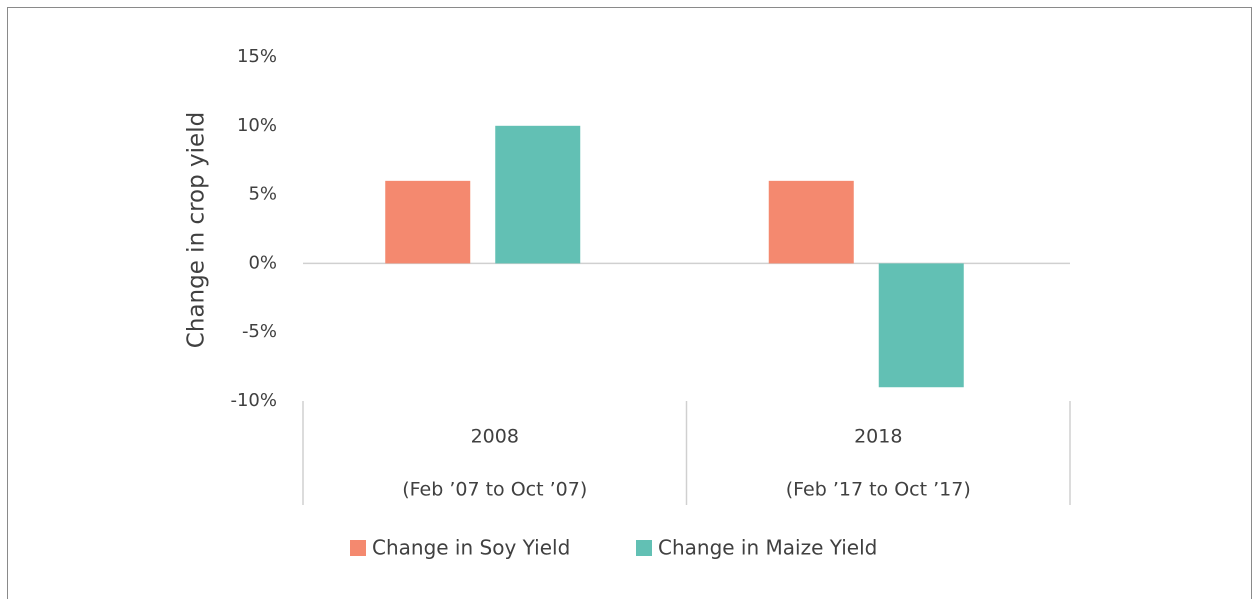 This screenshot has height=599, width=1259. What do you see at coordinates (259, 331) in the screenshot?
I see `y-tick-label: -5%` at bounding box center [259, 331].